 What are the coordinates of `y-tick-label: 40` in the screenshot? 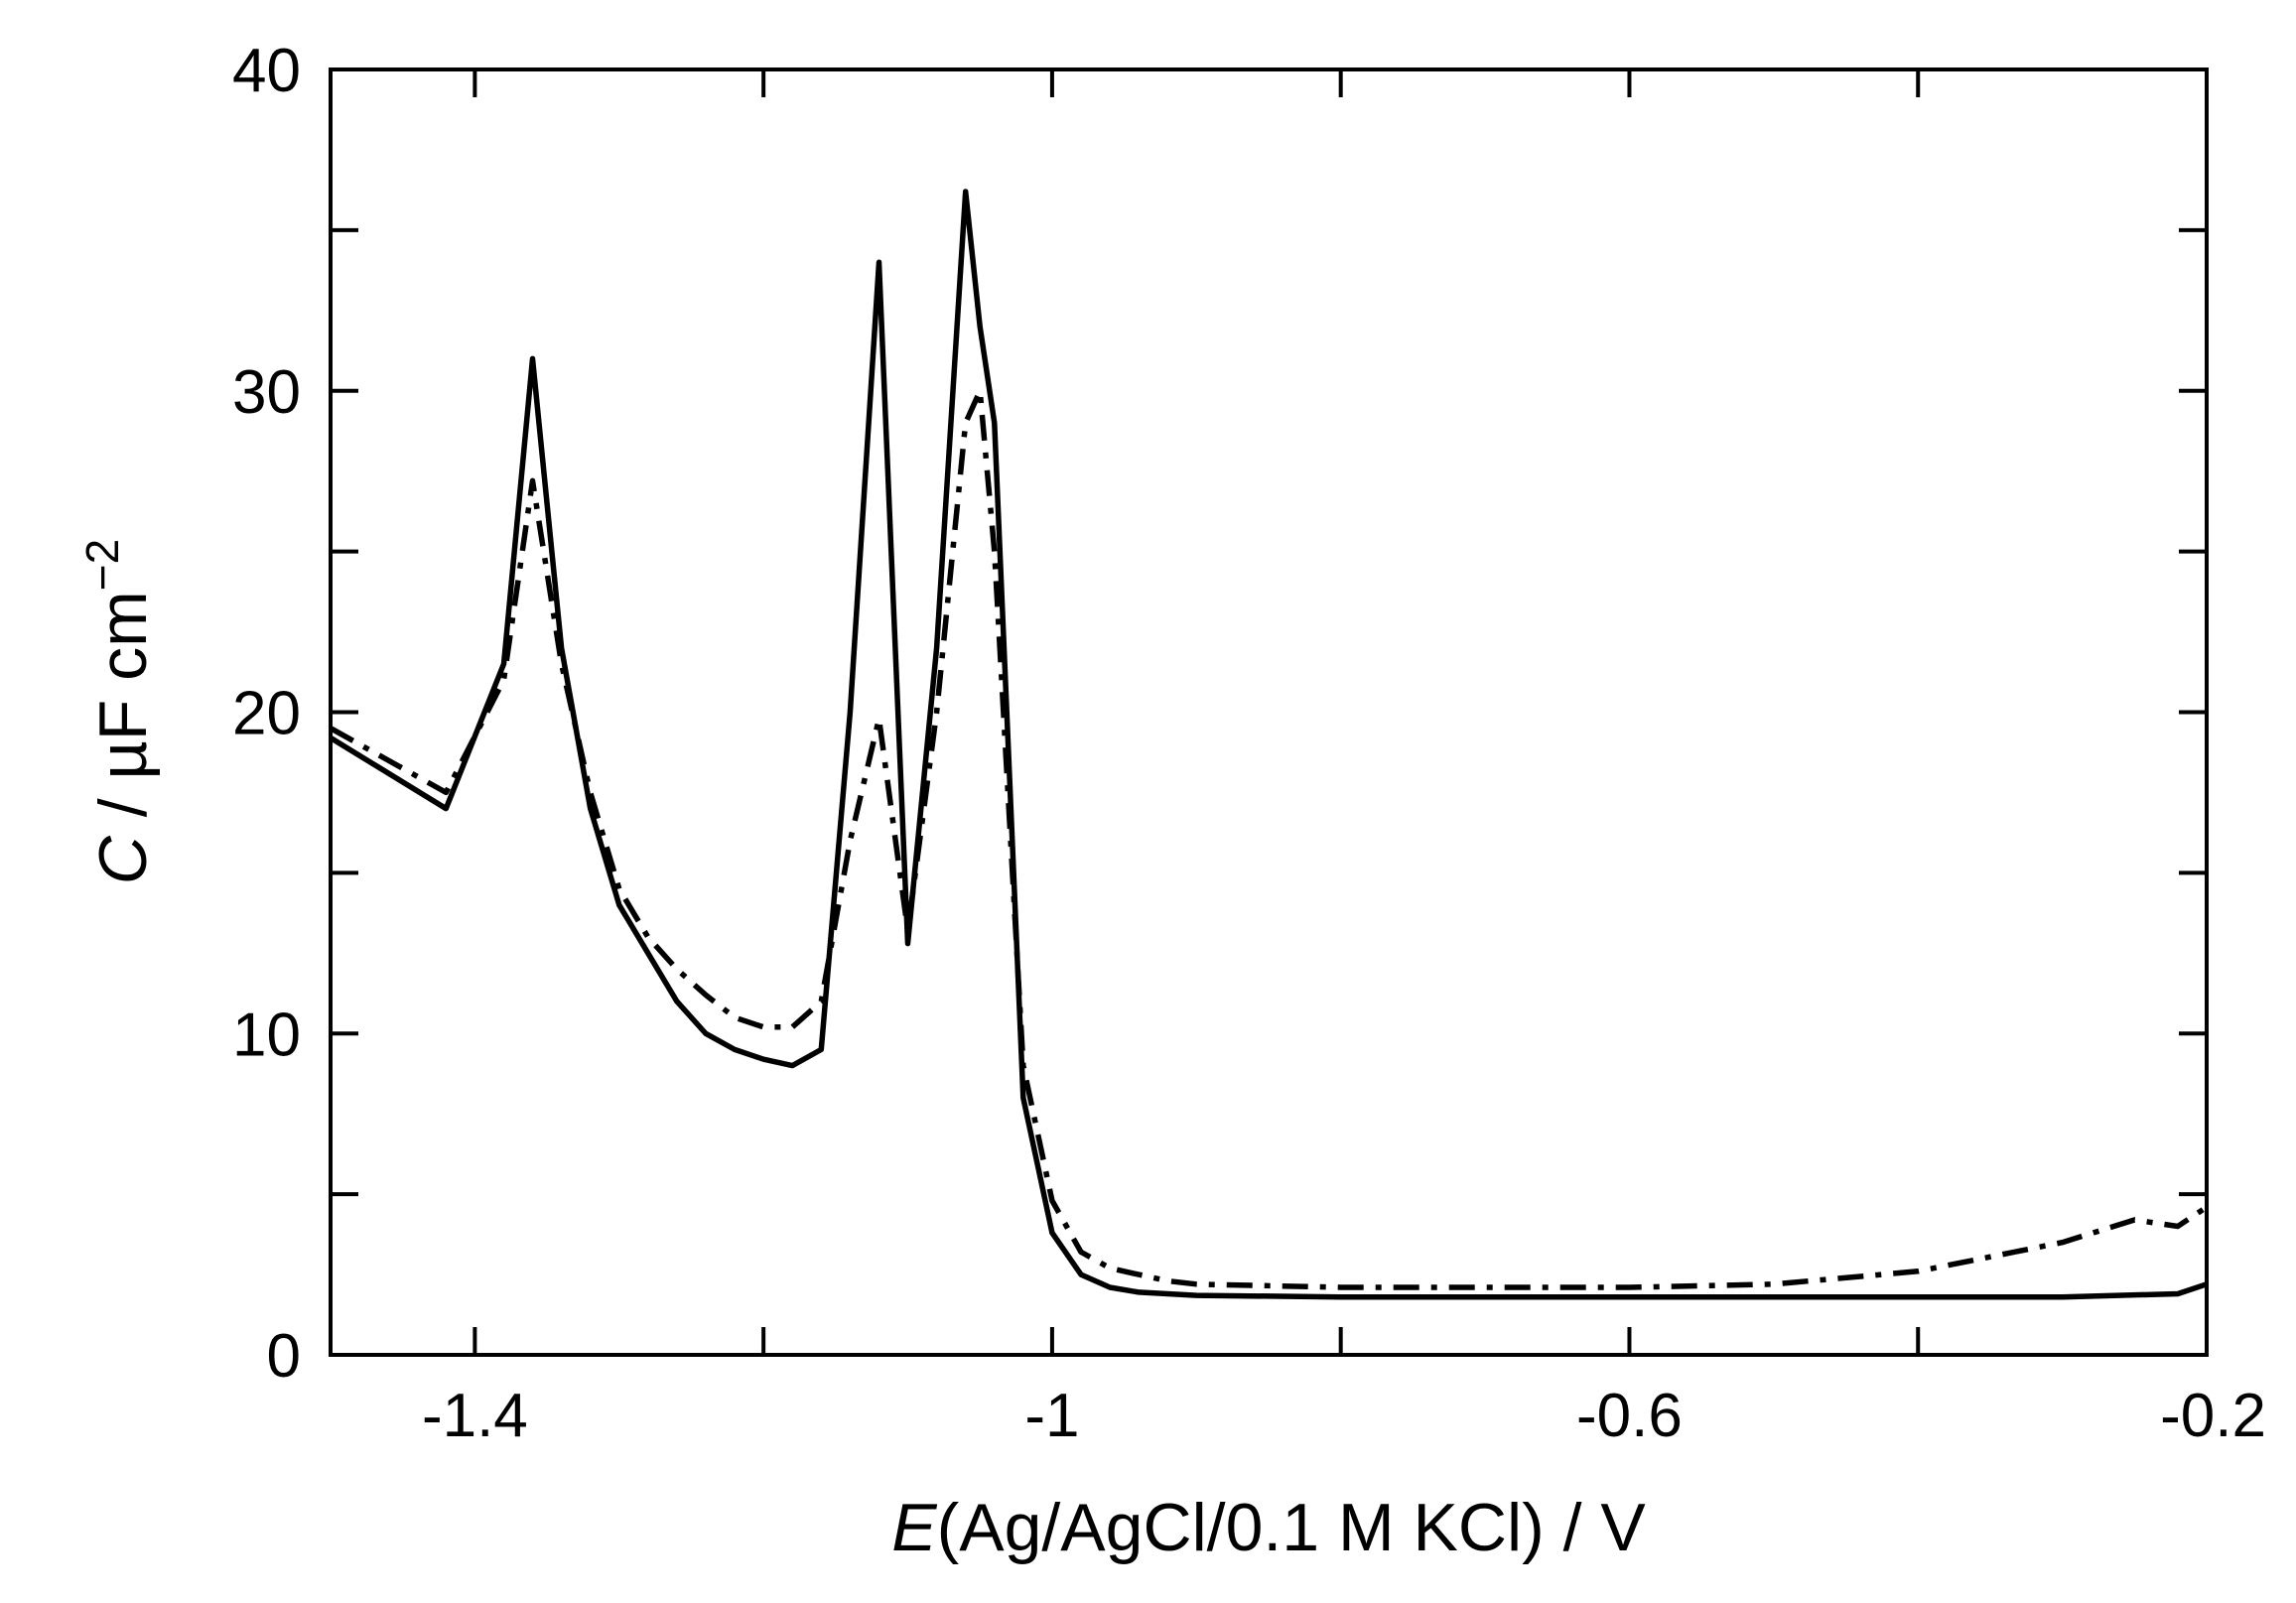 It's located at (266, 71).